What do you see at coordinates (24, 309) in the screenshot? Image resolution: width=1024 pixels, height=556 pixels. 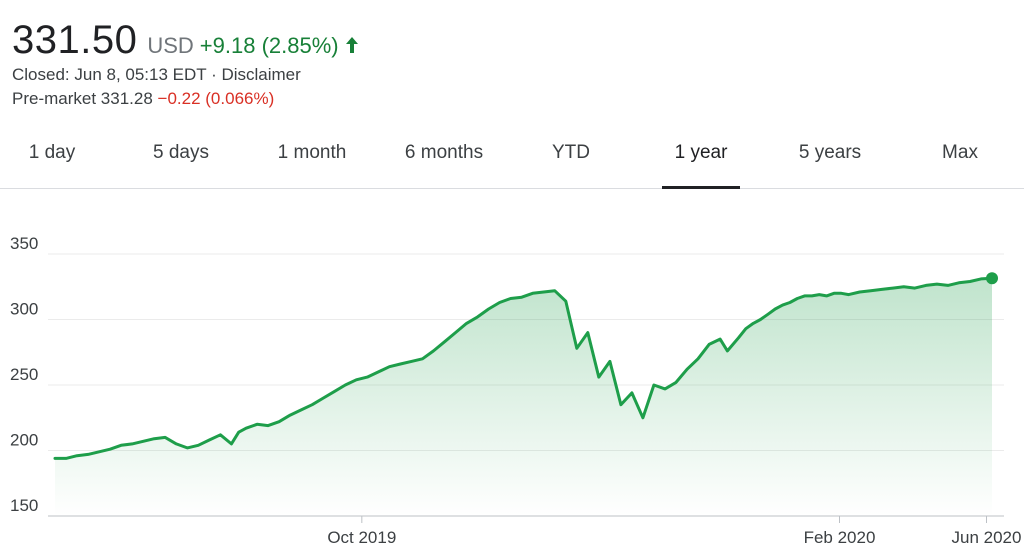 I see `y-tick-label: 300` at bounding box center [24, 309].